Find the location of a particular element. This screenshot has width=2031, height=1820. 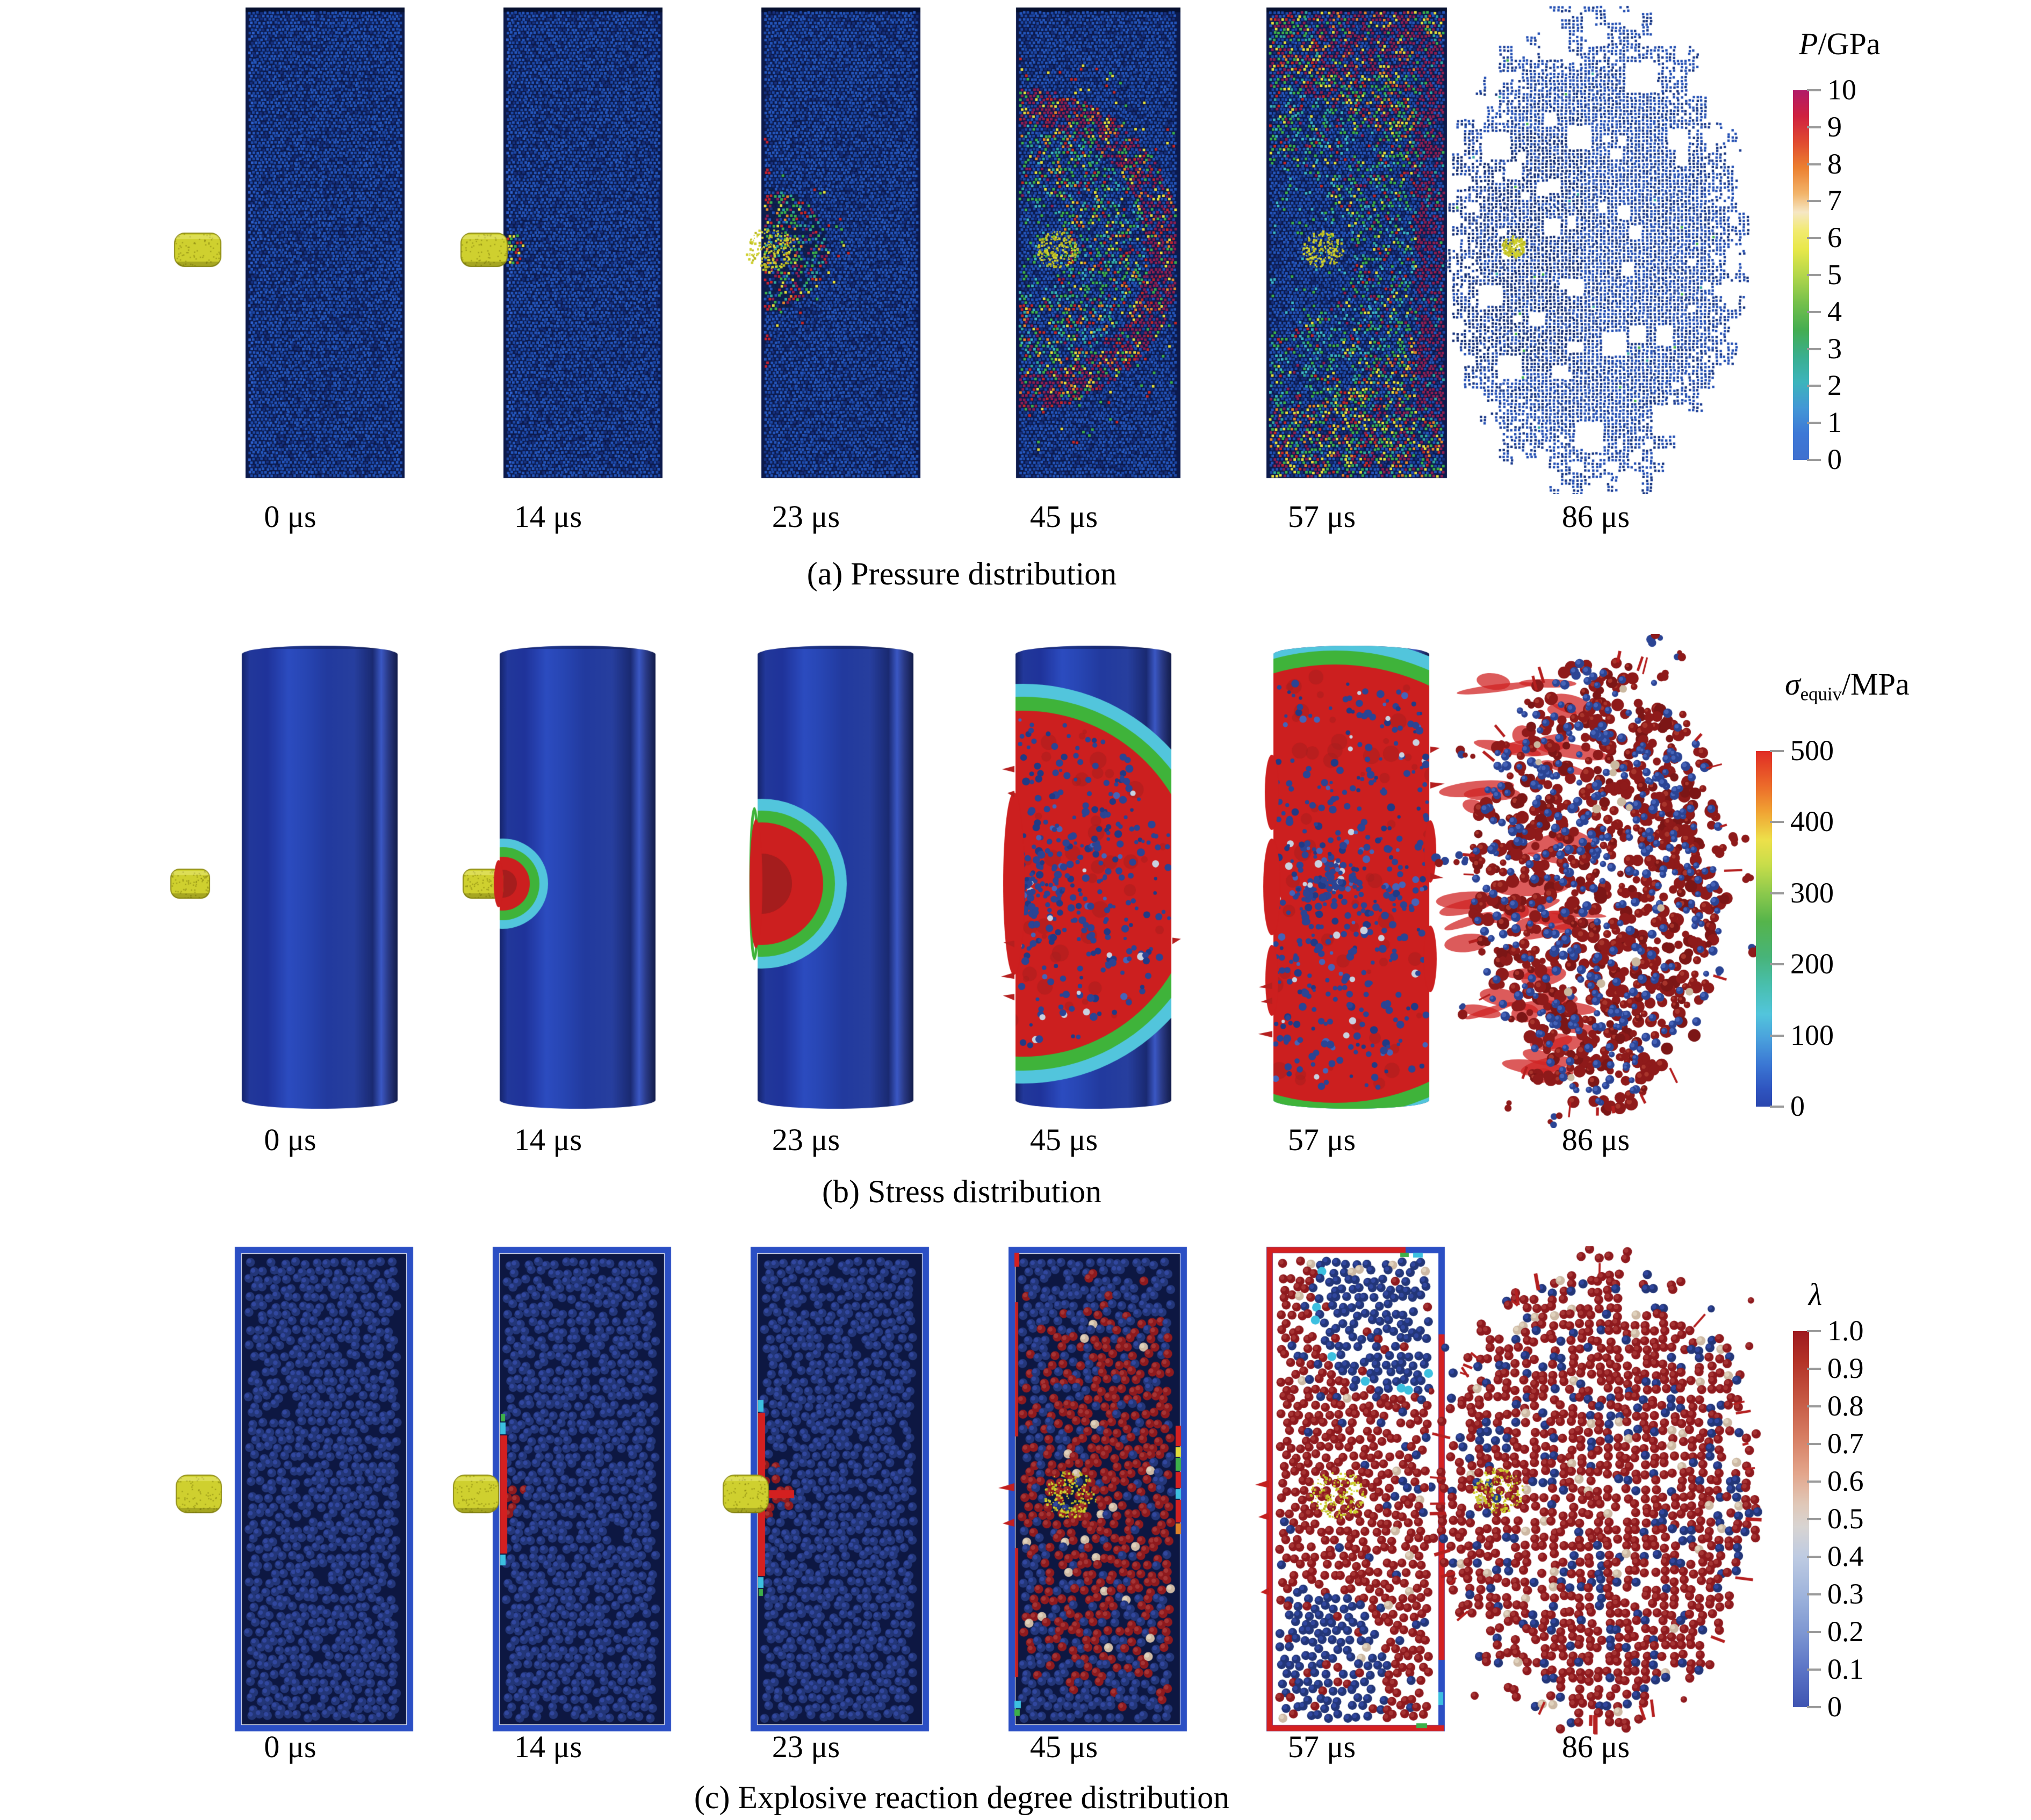

caption-pressure: (a) Pressure distribution is located at coordinates (961, 573).